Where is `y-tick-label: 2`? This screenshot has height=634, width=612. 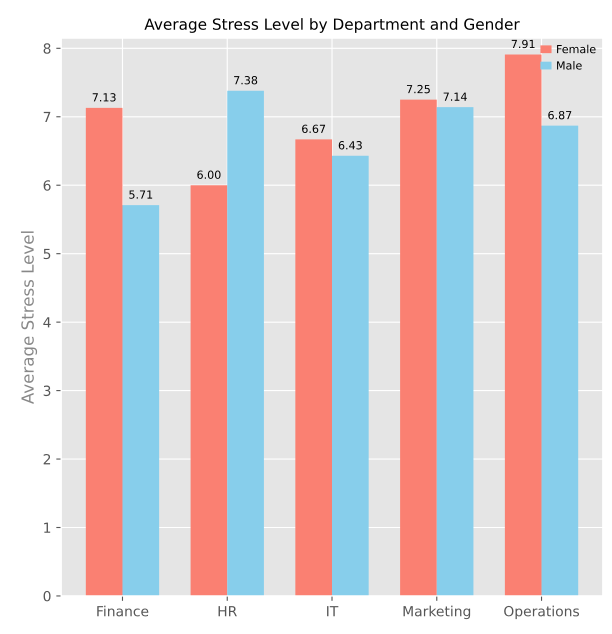 y-tick-label: 2 is located at coordinates (47, 459).